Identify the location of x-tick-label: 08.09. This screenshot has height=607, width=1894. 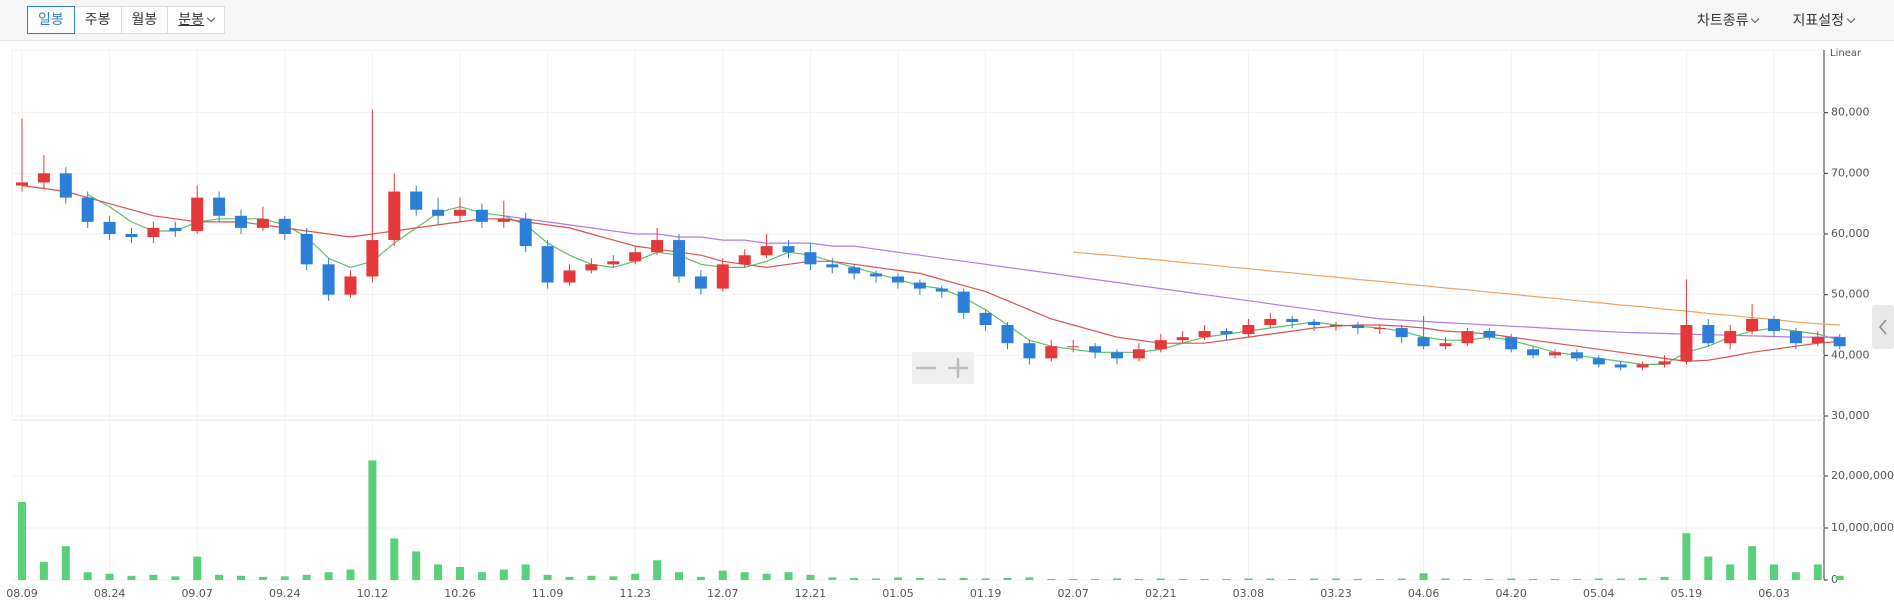
(22, 593).